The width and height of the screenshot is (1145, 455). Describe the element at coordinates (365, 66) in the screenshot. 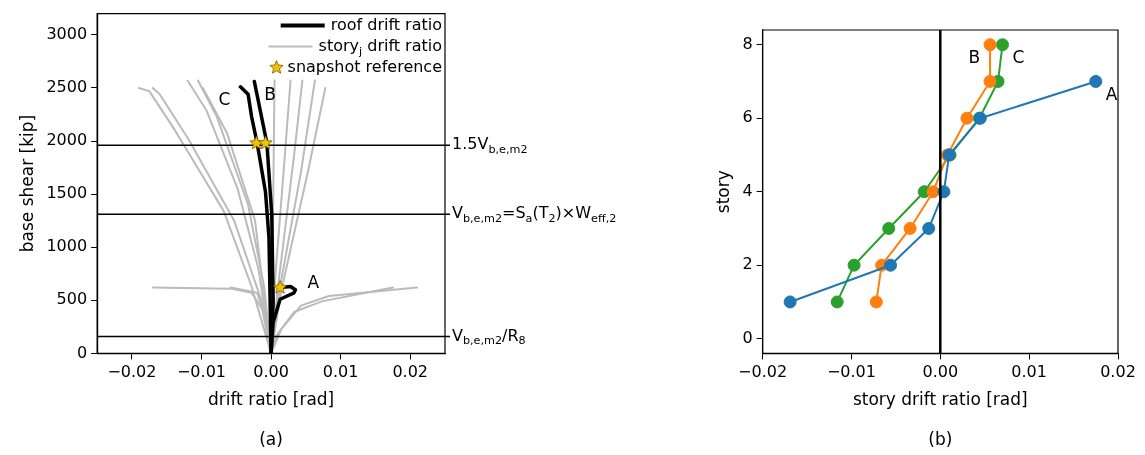

I see `legend-label: snapshot reference` at that location.